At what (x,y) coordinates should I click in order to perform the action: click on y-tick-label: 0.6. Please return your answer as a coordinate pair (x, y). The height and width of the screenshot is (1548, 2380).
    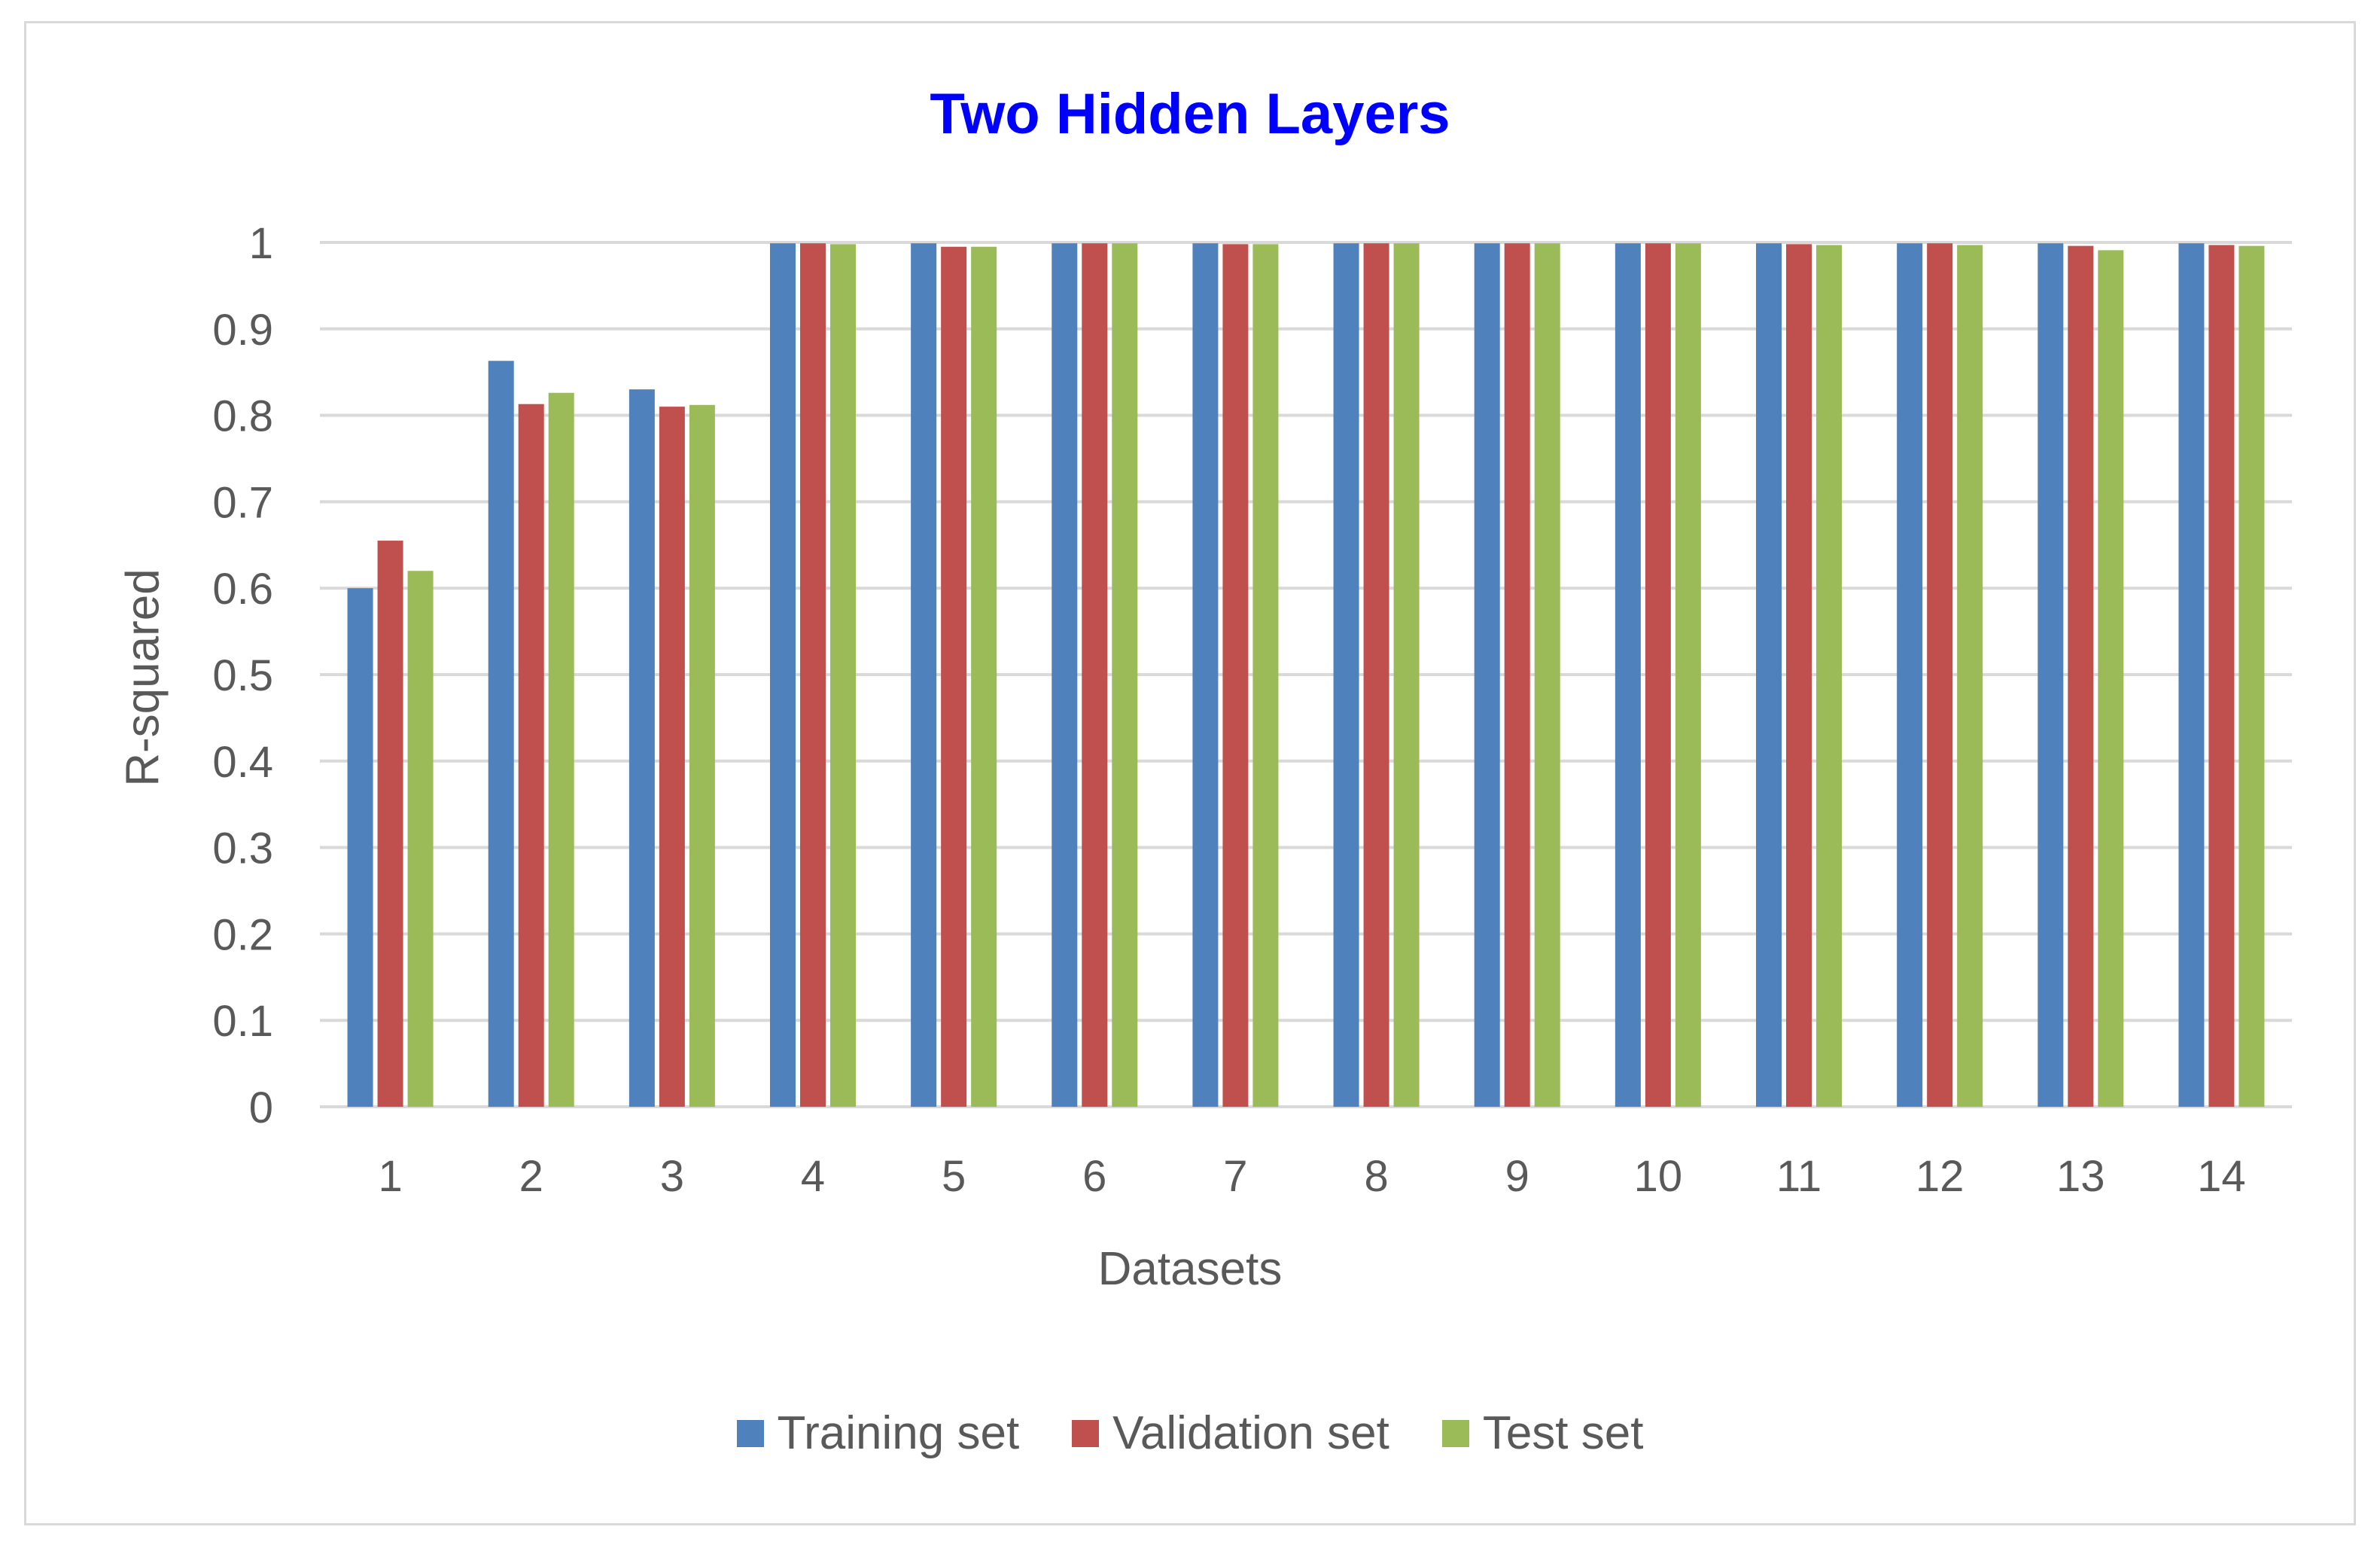
    Looking at the image, I should click on (242, 589).